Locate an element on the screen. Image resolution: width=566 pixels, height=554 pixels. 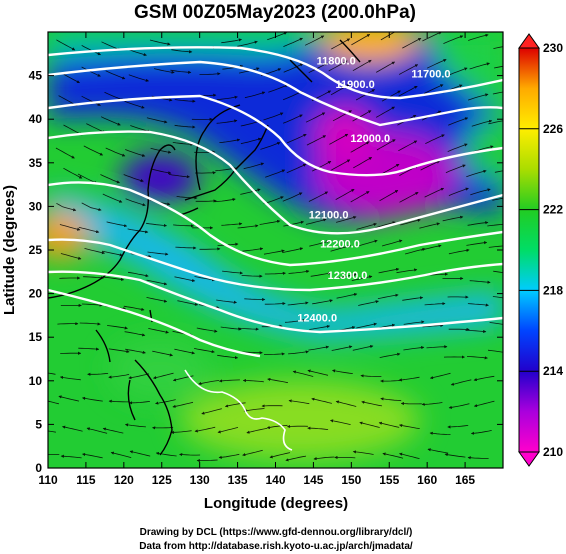
x-tick-label: 125 is located at coordinates (162, 480).